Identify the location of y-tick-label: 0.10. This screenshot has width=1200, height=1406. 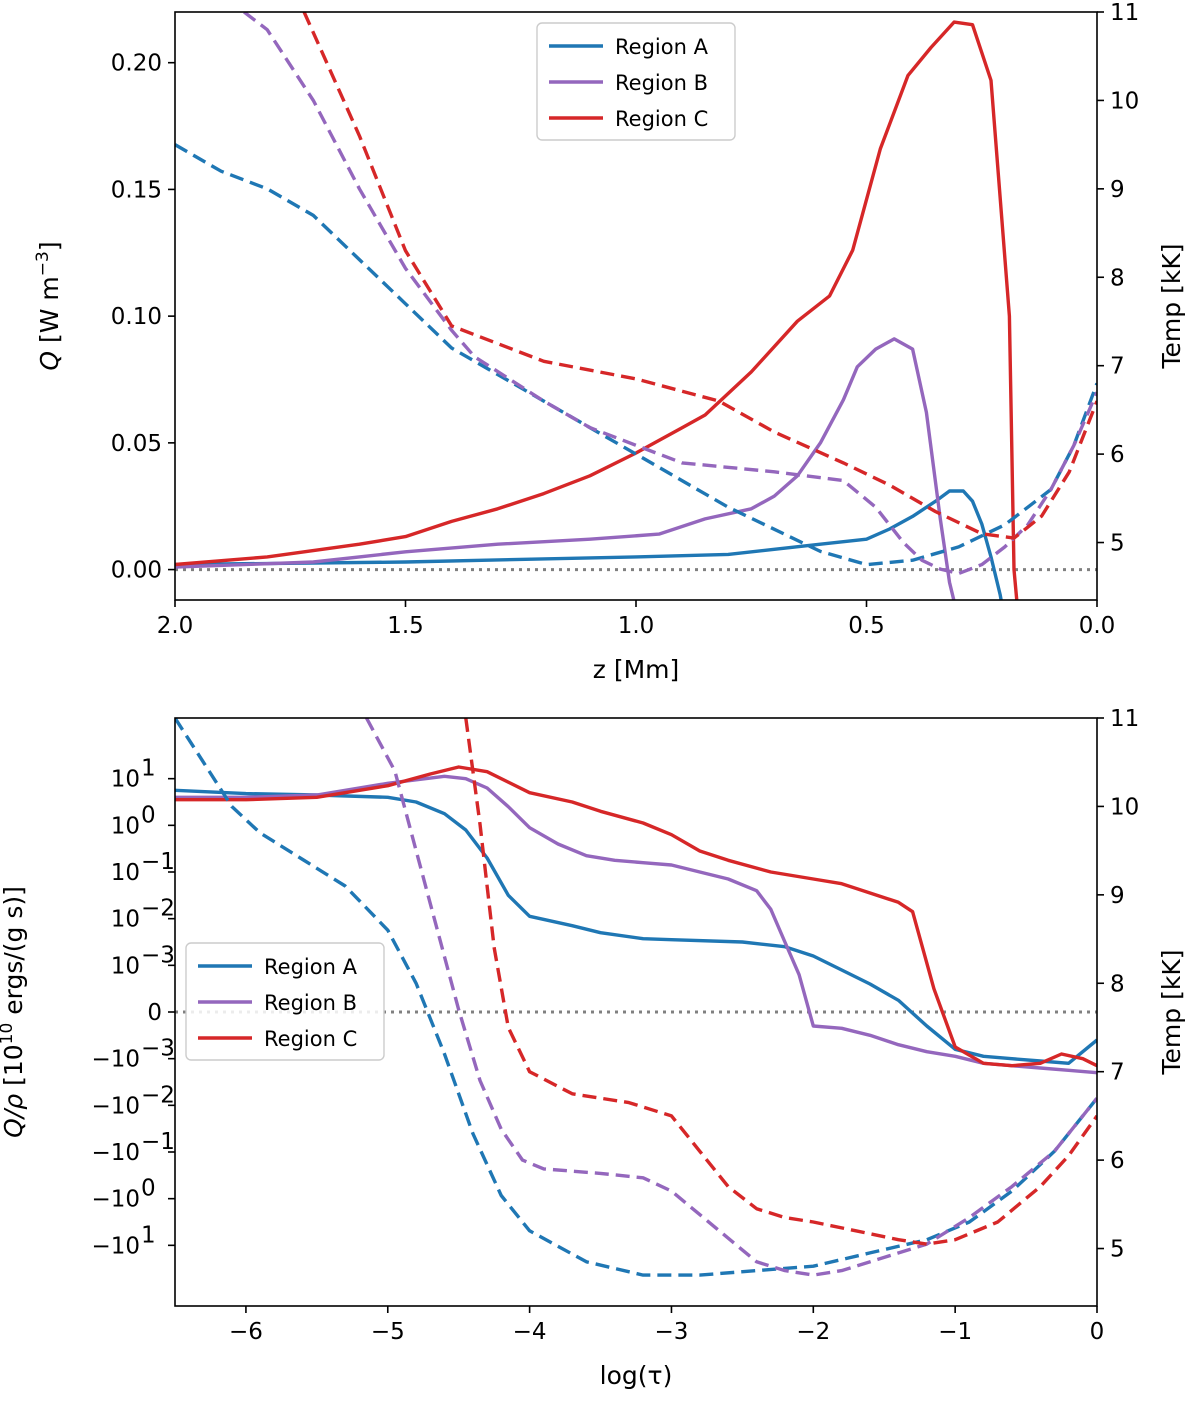
(136, 317).